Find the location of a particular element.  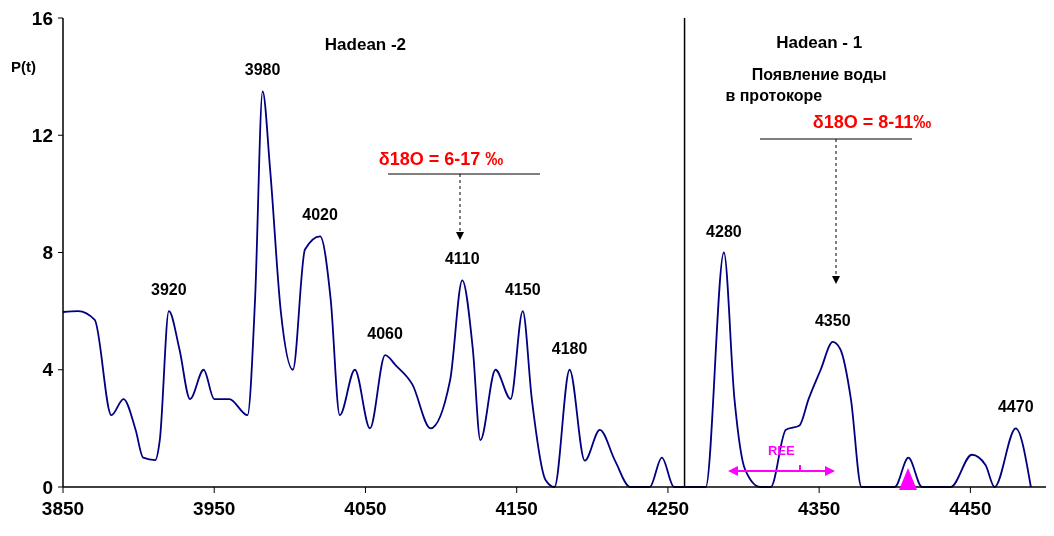

annotation: δ18O = 6-17 ‰ is located at coordinates (441, 159).